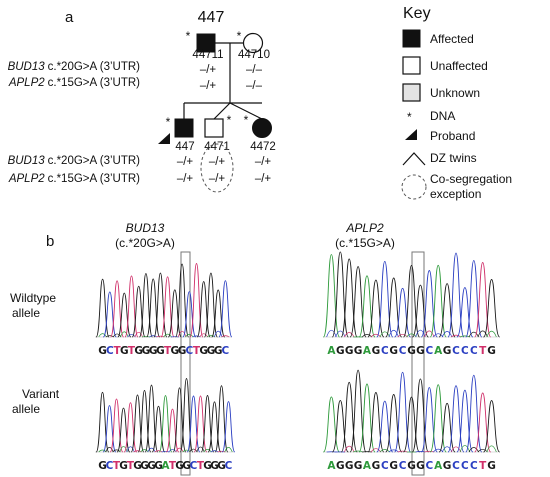  What do you see at coordinates (145, 243) in the screenshot?
I see `bud13-variant-title: (c.*20G>A)` at bounding box center [145, 243].